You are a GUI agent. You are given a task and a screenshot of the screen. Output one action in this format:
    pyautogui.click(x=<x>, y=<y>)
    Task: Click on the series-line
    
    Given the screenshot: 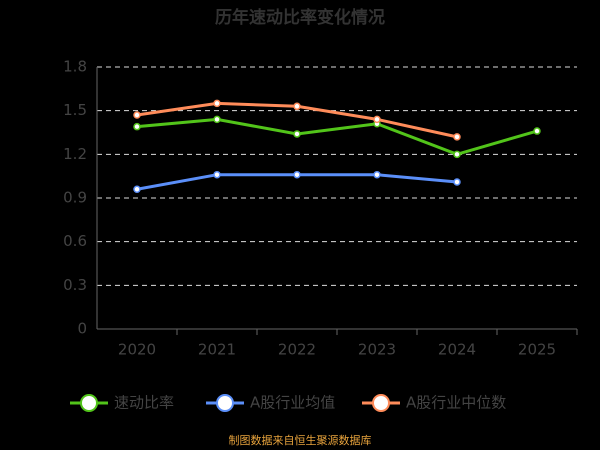 What is the action you would take?
    pyautogui.click(x=337, y=136)
    